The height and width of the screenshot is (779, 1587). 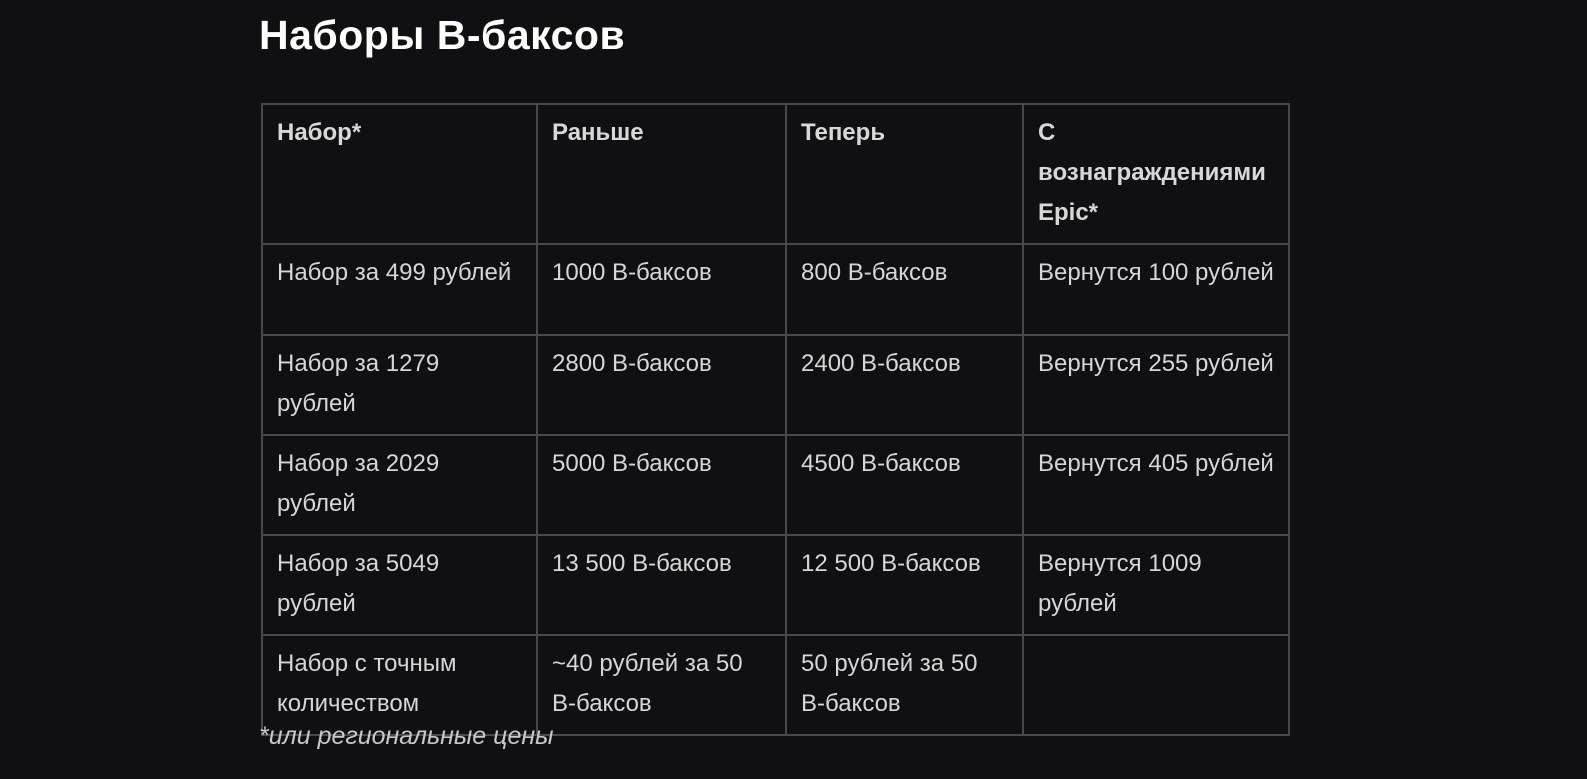 I want to click on cell-before: 2800 В-баксов, so click(x=661, y=385).